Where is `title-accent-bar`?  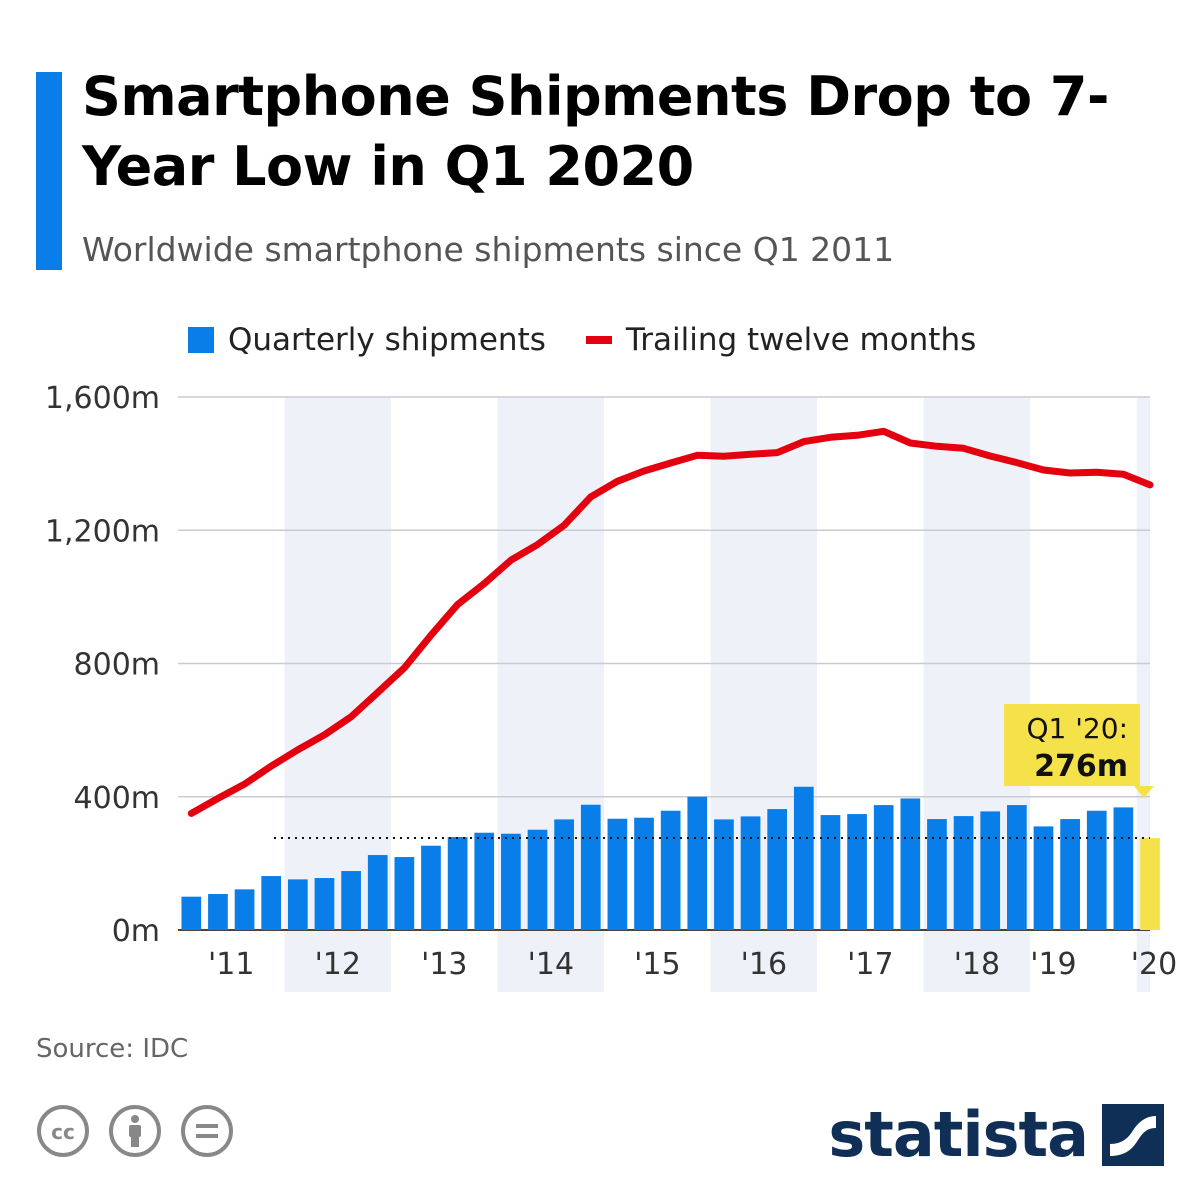
title-accent-bar is located at coordinates (49, 171).